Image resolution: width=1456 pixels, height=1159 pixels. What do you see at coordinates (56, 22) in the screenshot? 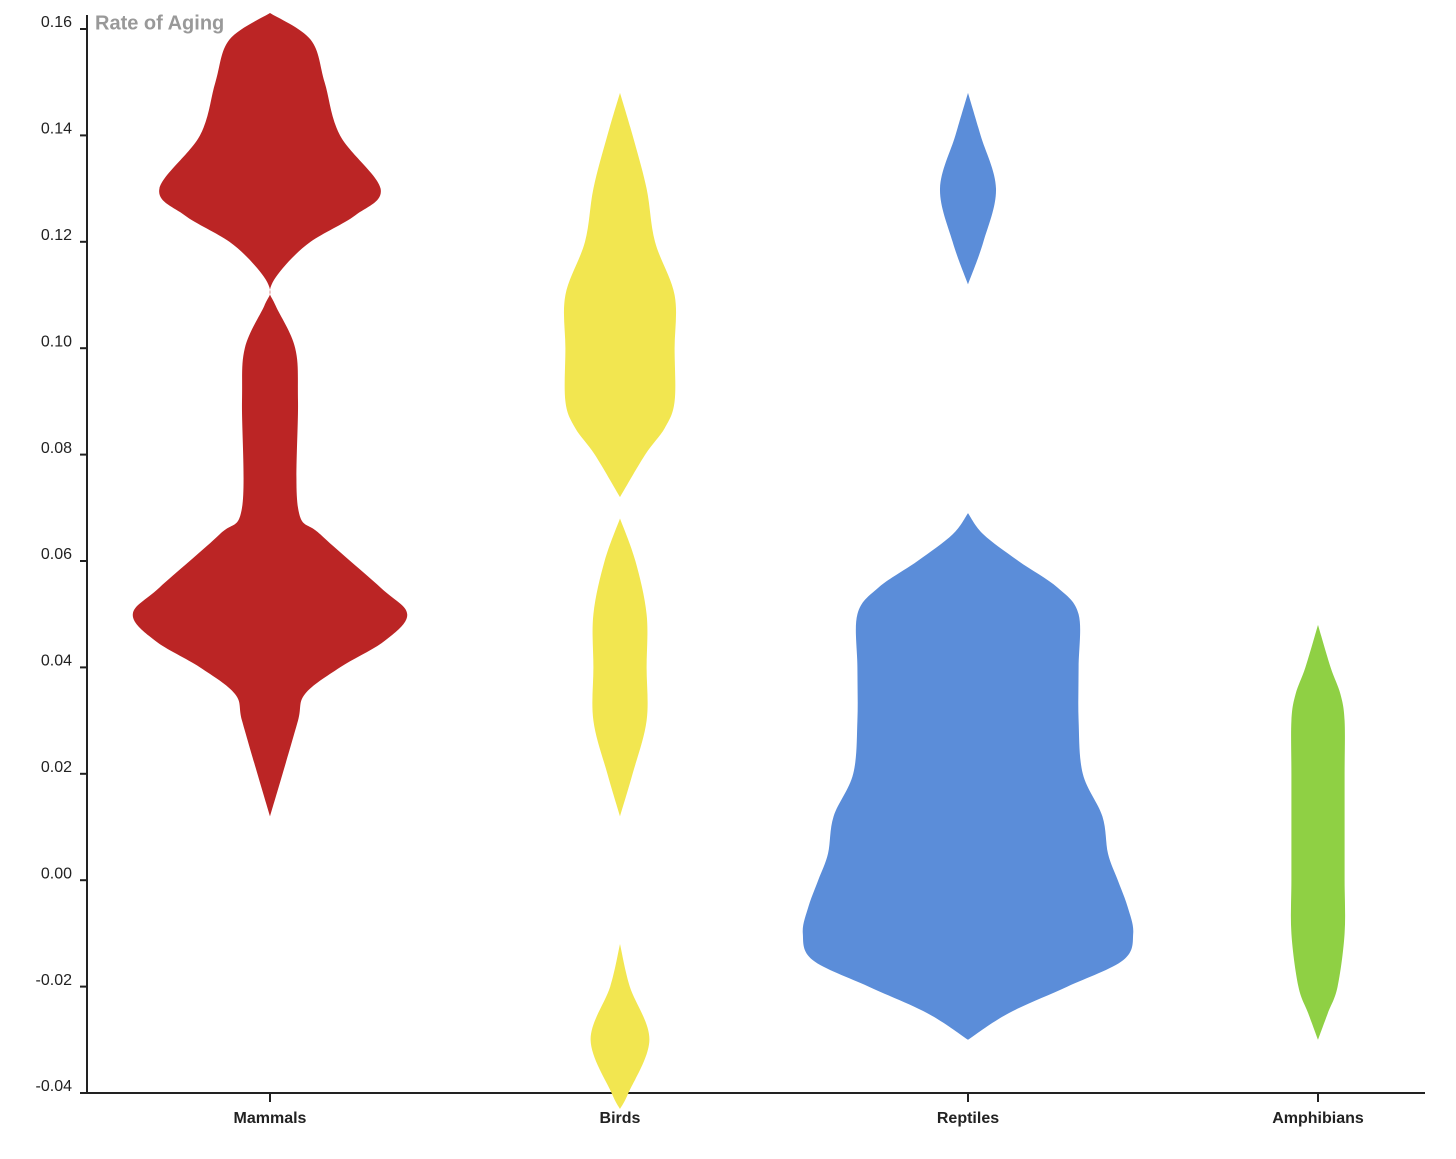
I see `y-tick-label: 0.16` at bounding box center [56, 22].